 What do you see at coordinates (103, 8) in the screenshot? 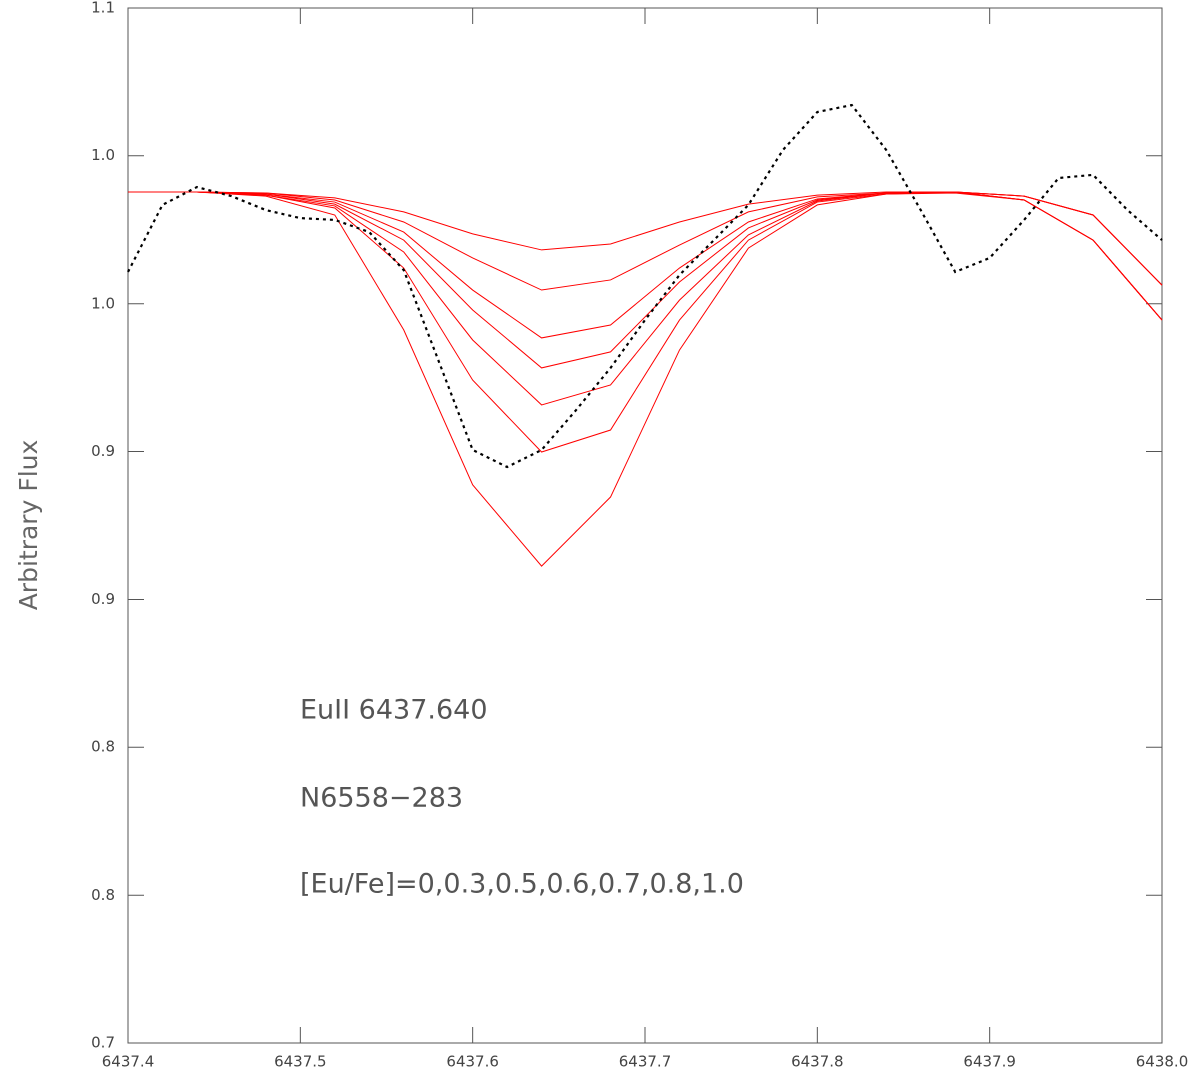
I see `y-tick-label: 1.1` at bounding box center [103, 8].